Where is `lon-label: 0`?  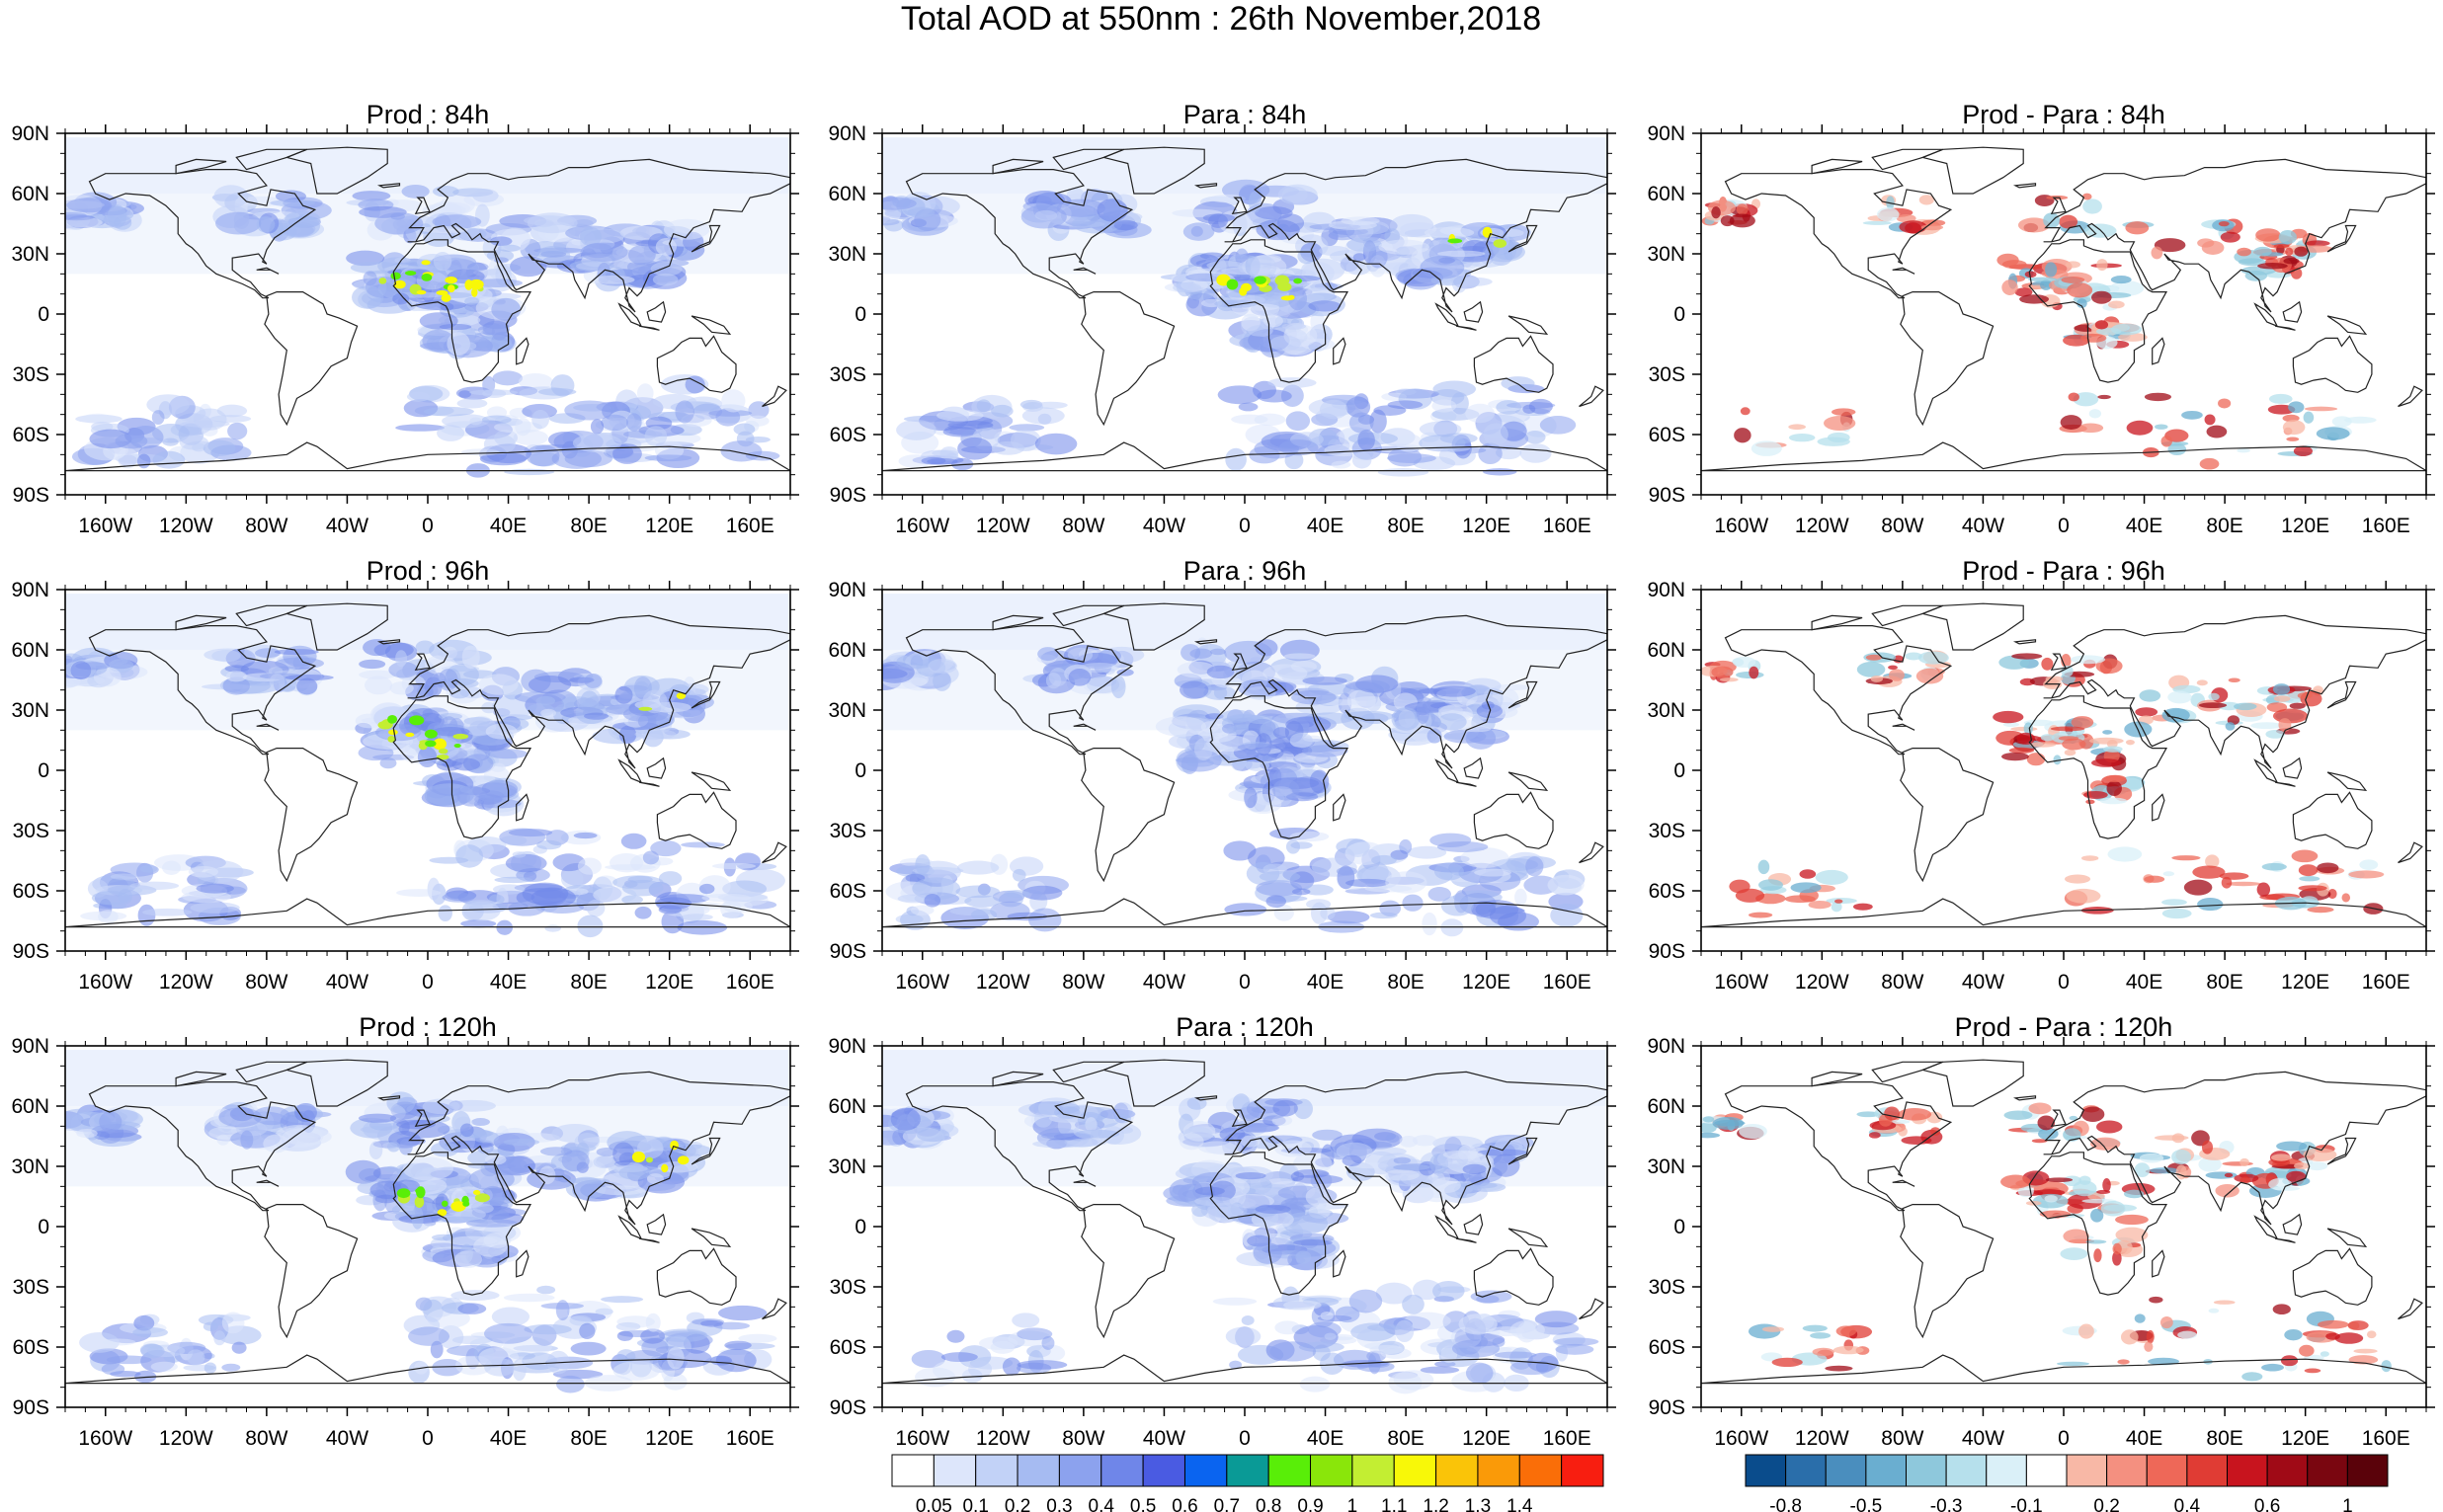
lon-label: 0 is located at coordinates (428, 983).